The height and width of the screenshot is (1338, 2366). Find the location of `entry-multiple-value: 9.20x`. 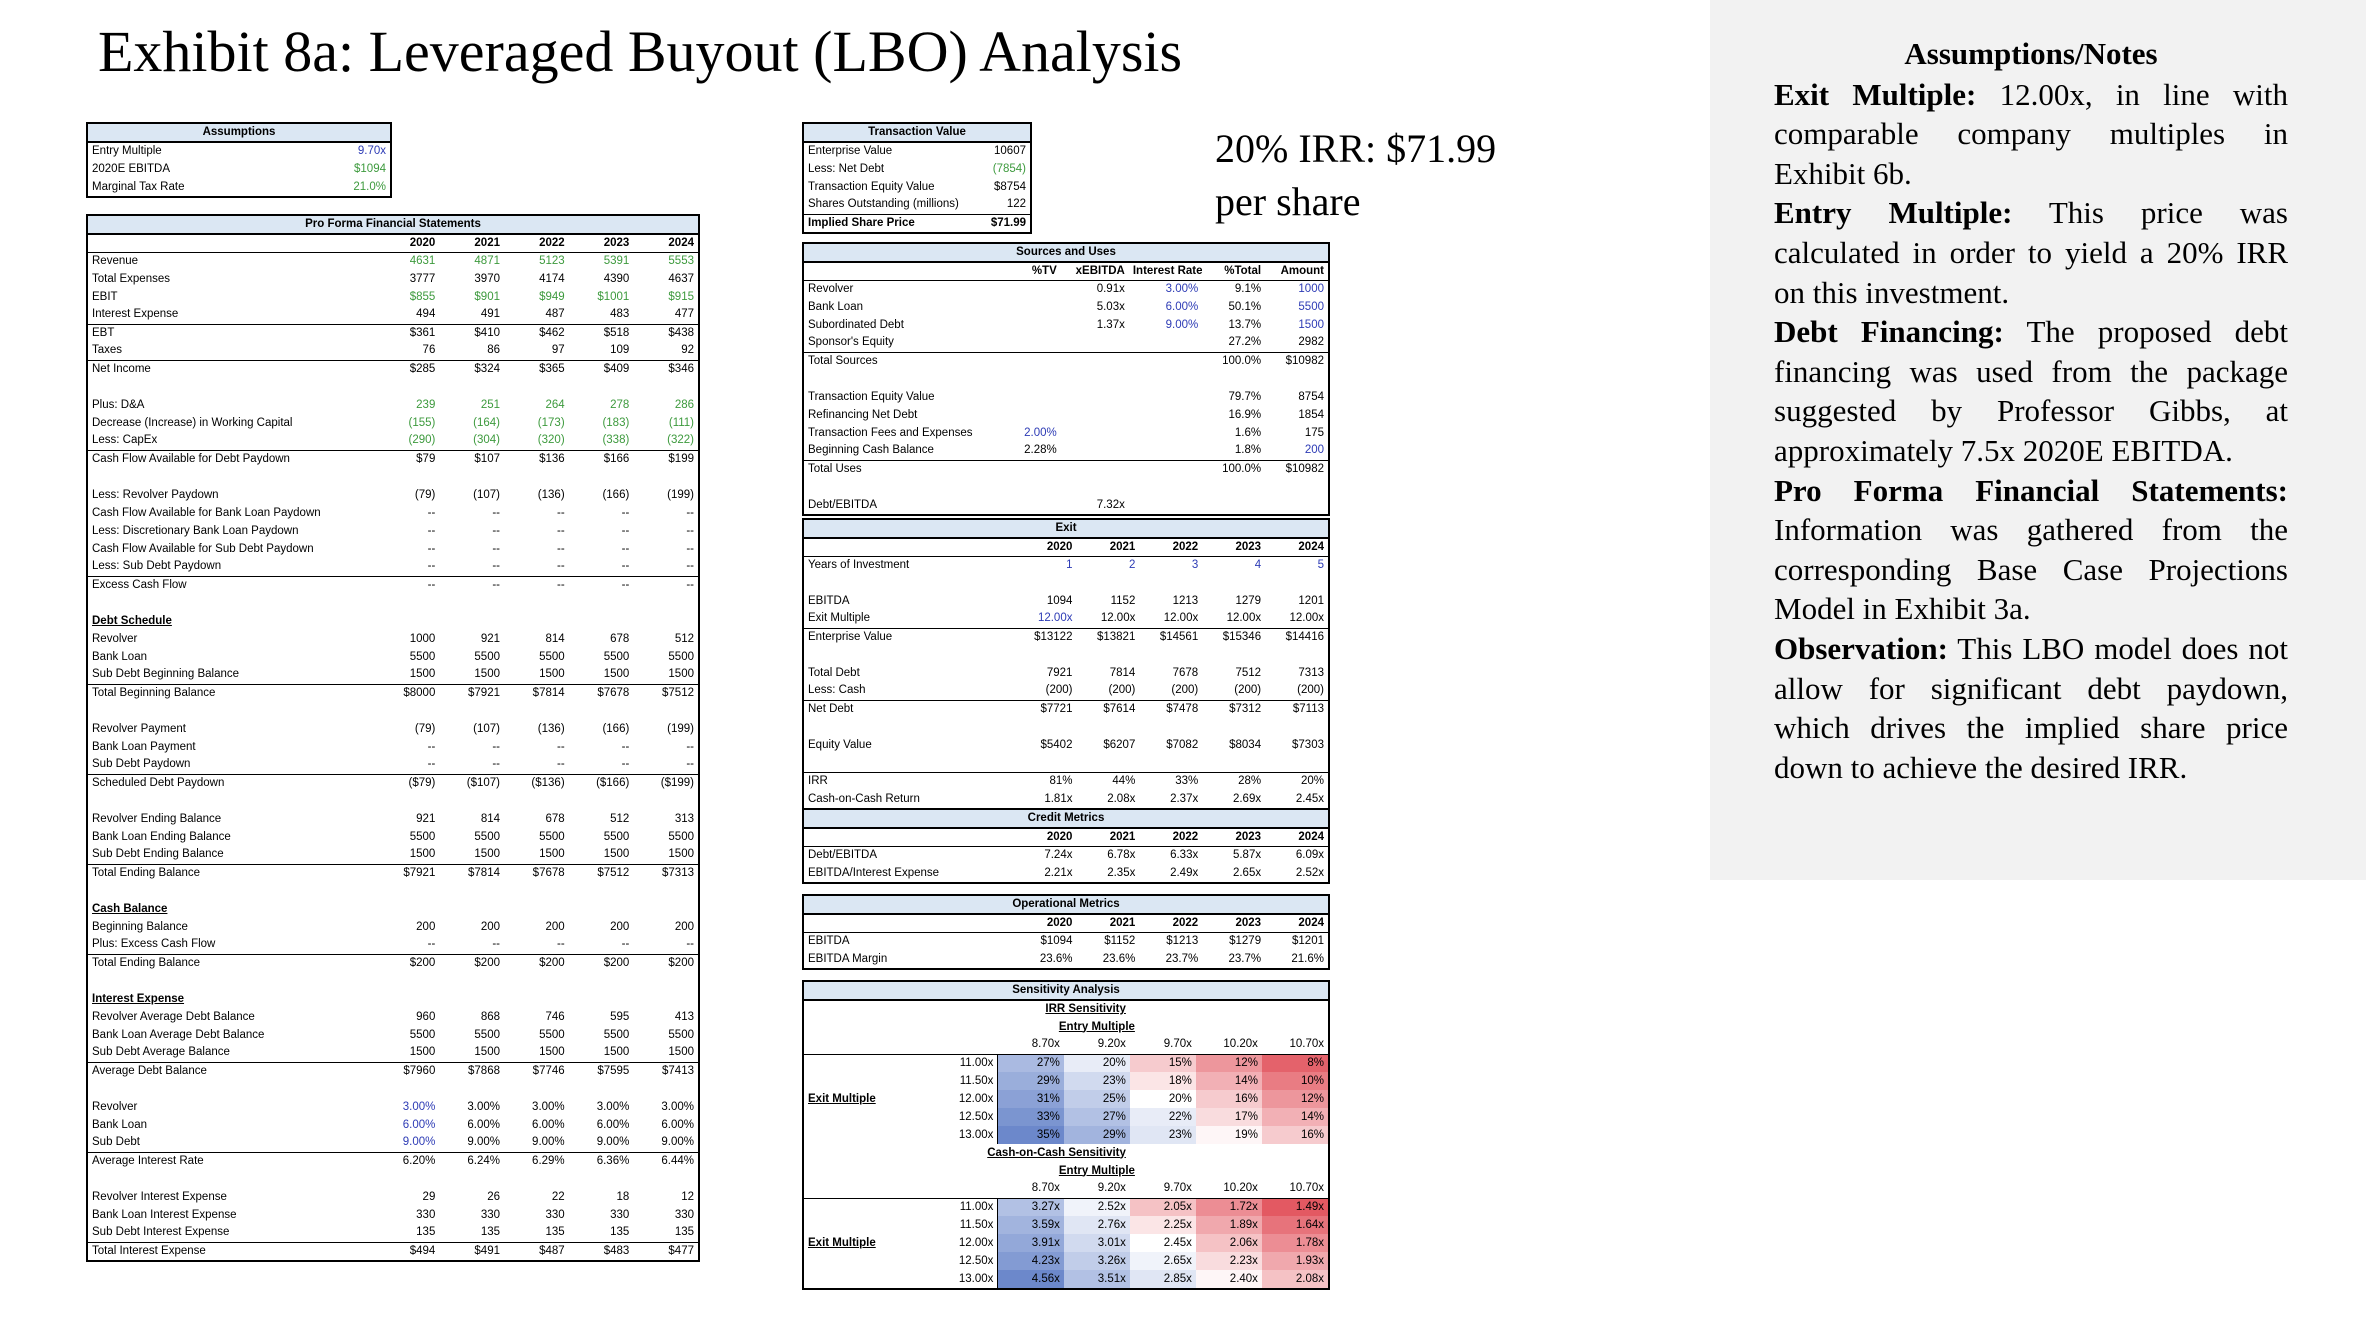

entry-multiple-value: 9.20x is located at coordinates (1096, 1189).